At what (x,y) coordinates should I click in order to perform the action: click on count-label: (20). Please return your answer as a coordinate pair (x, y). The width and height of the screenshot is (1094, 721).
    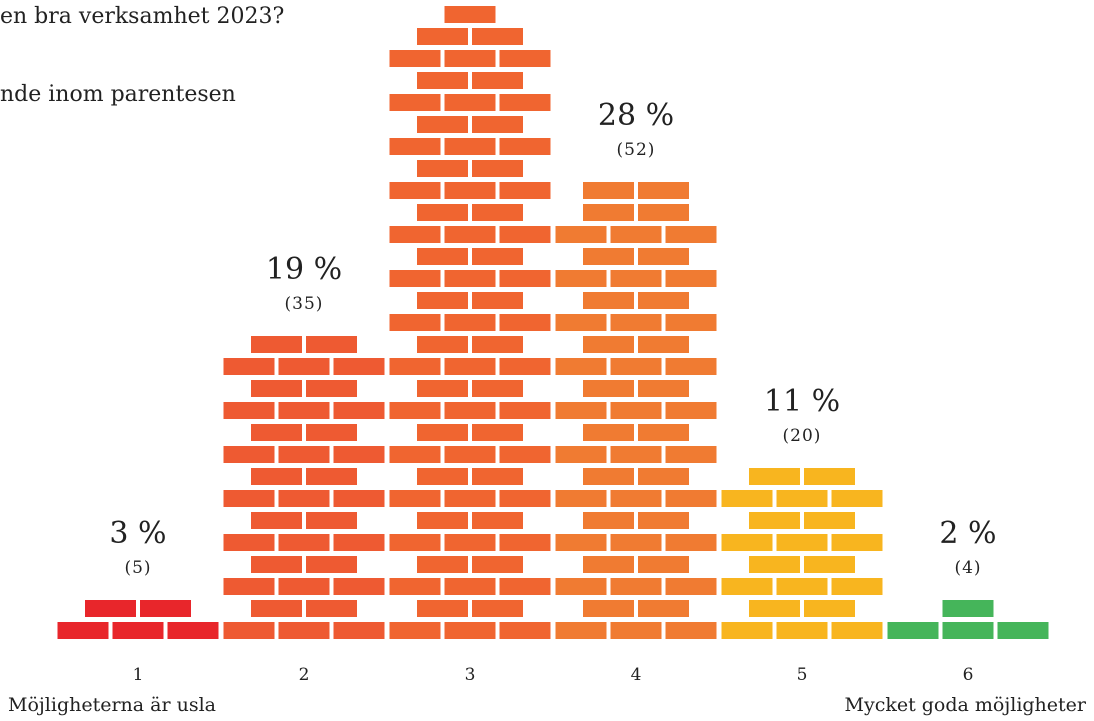
    Looking at the image, I should click on (802, 436).